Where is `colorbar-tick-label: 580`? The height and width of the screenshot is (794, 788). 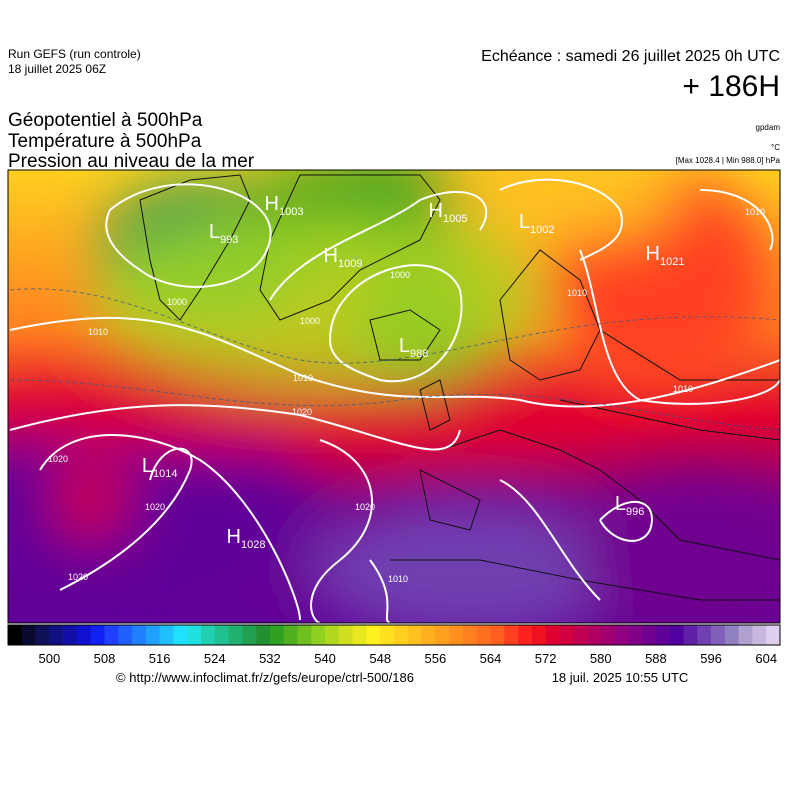 colorbar-tick-label: 580 is located at coordinates (601, 658).